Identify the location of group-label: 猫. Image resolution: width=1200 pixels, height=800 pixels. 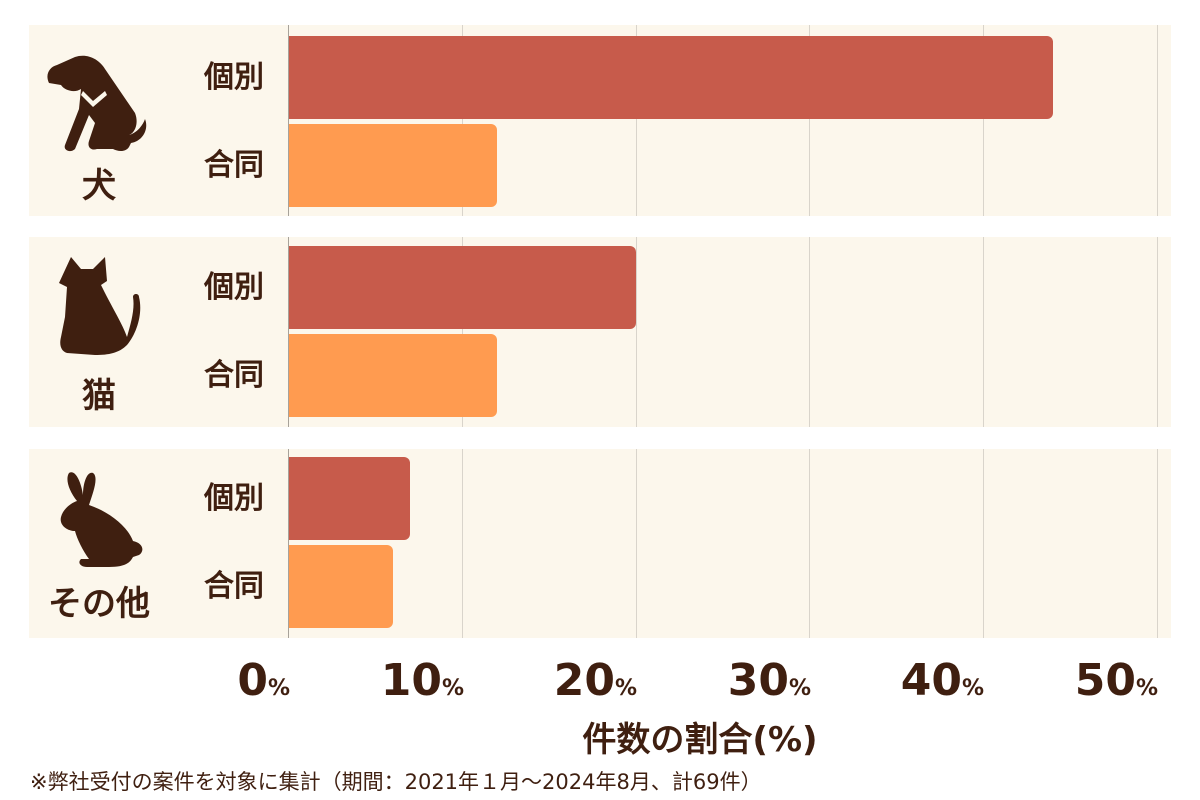
(99, 396).